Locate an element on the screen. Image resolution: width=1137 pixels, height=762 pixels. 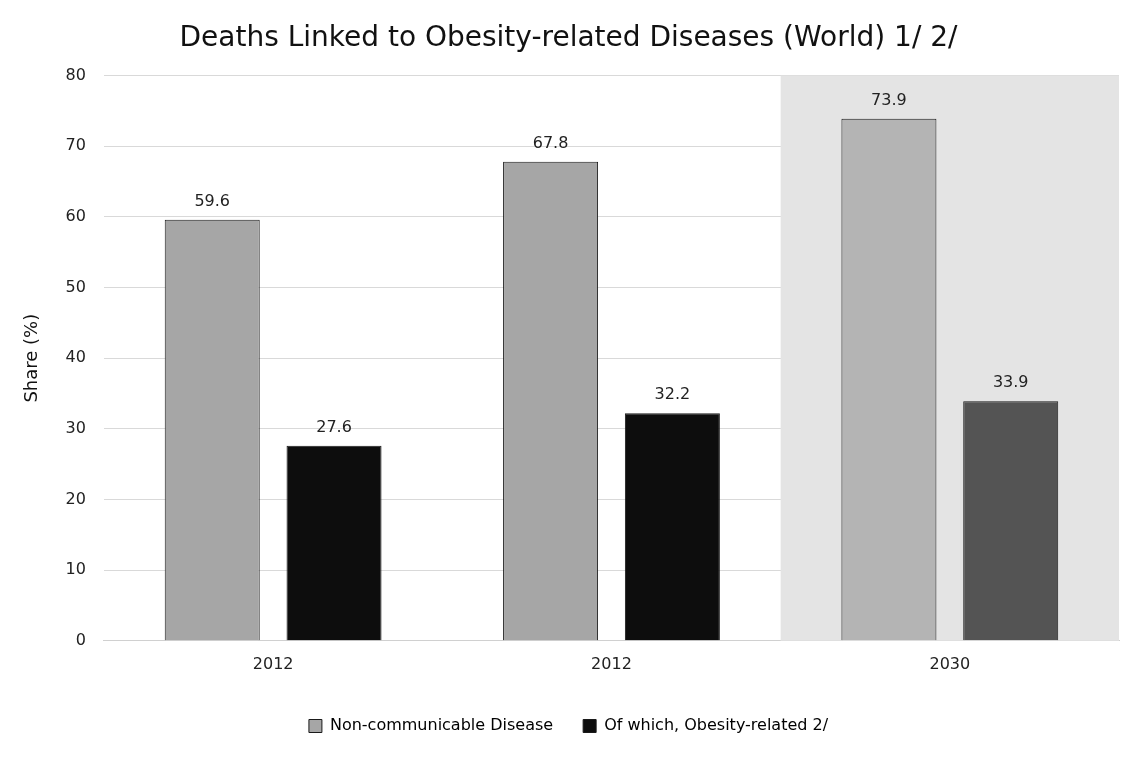
y-tick-label: 50 is located at coordinates (75, 286).